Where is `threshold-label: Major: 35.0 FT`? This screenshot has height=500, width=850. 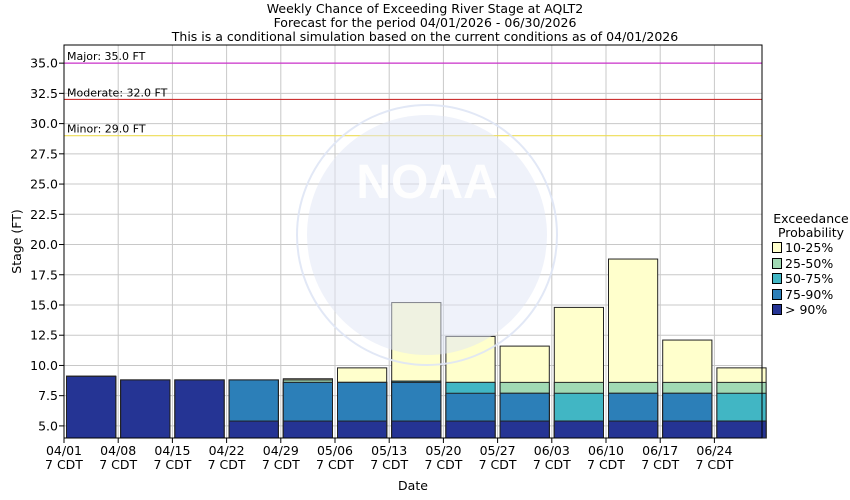
threshold-label: Major: 35.0 FT is located at coordinates (106, 56).